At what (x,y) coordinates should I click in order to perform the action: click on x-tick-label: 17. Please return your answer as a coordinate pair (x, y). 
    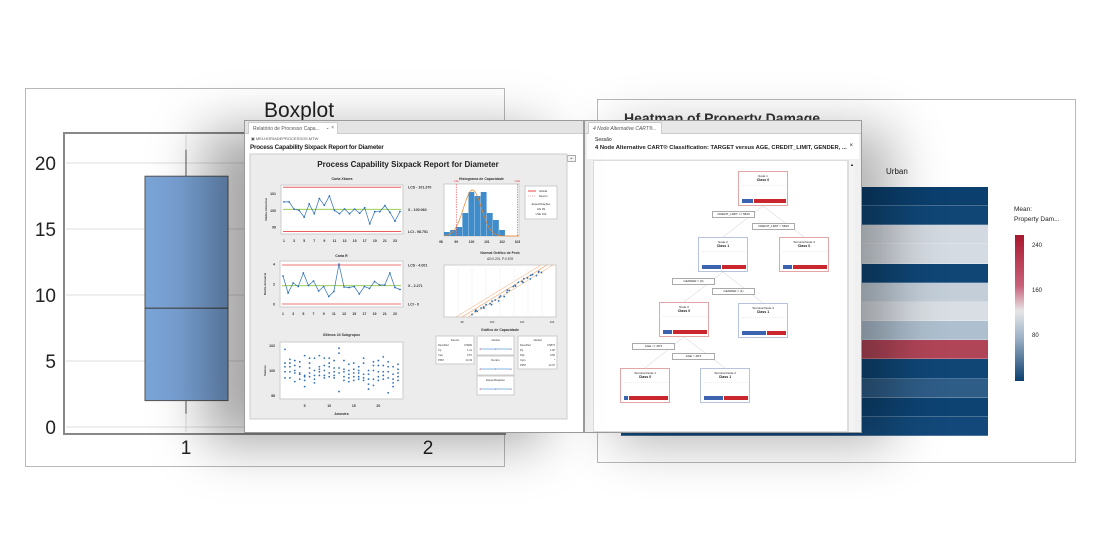
    Looking at the image, I should click on (364, 314).